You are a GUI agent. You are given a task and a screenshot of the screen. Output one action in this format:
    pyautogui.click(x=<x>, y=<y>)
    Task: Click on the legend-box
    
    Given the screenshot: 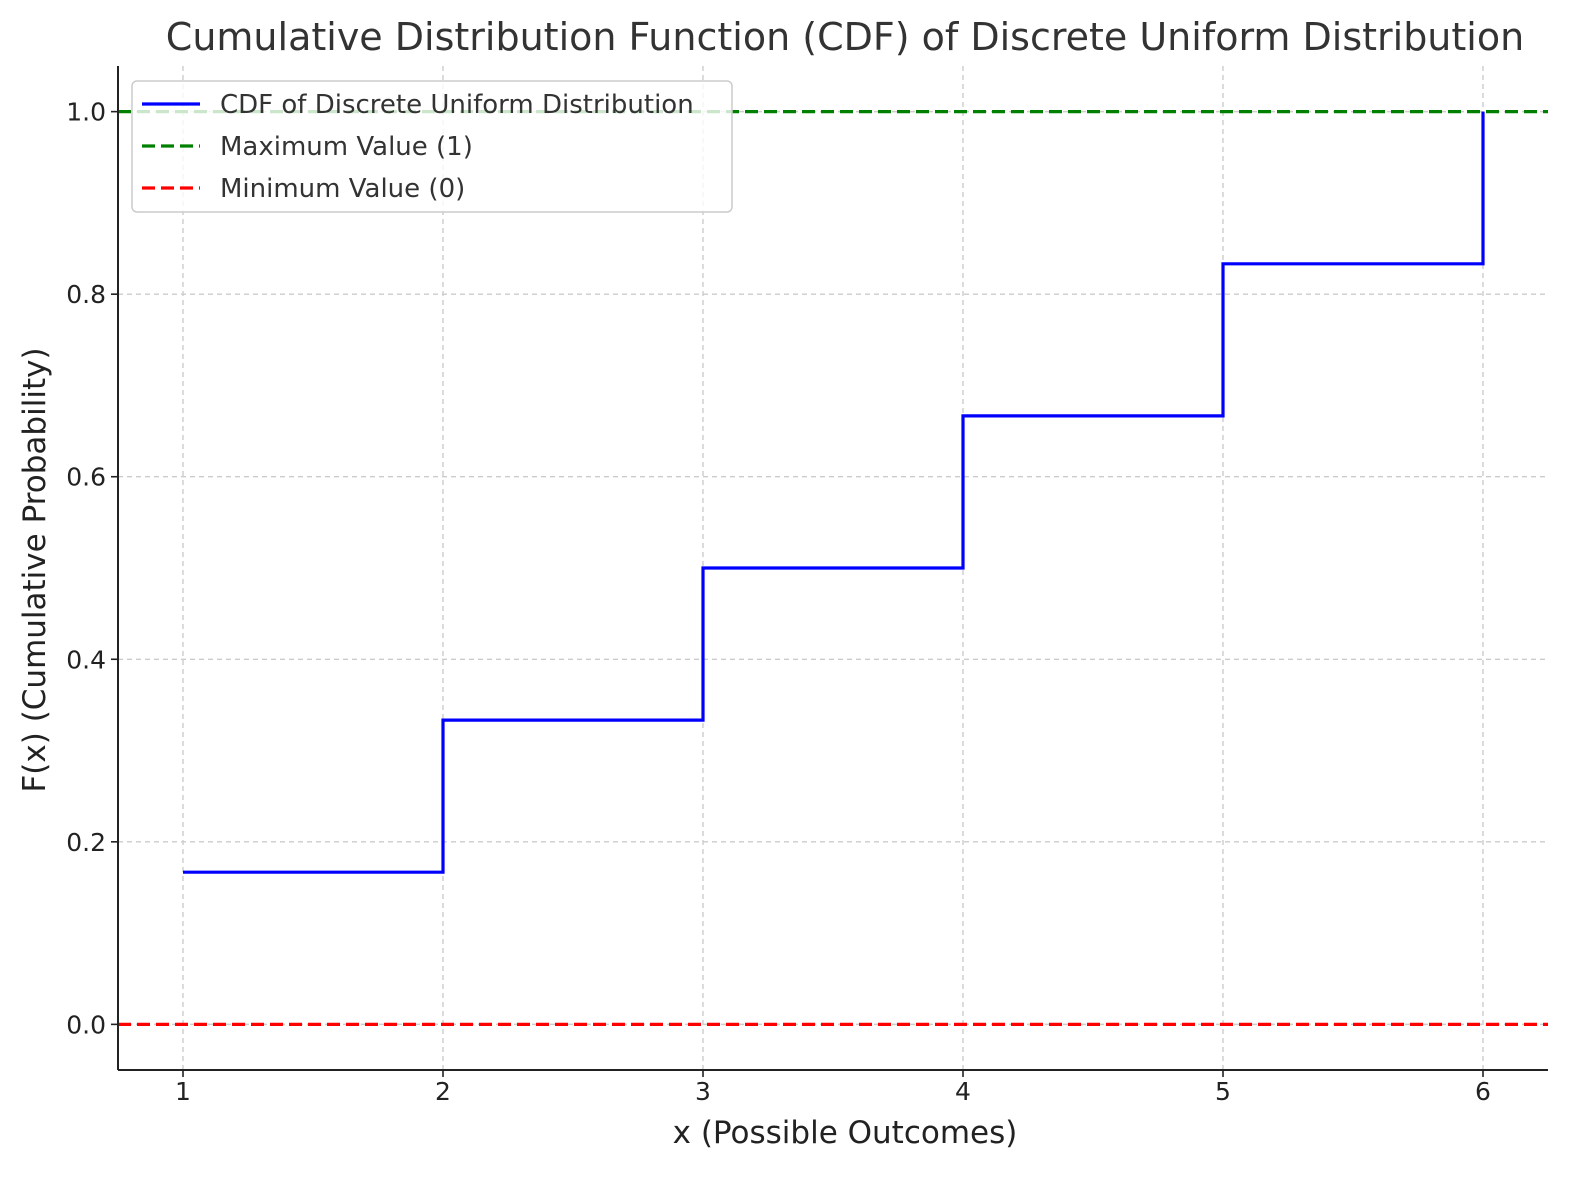 What is the action you would take?
    pyautogui.click(x=432, y=146)
    